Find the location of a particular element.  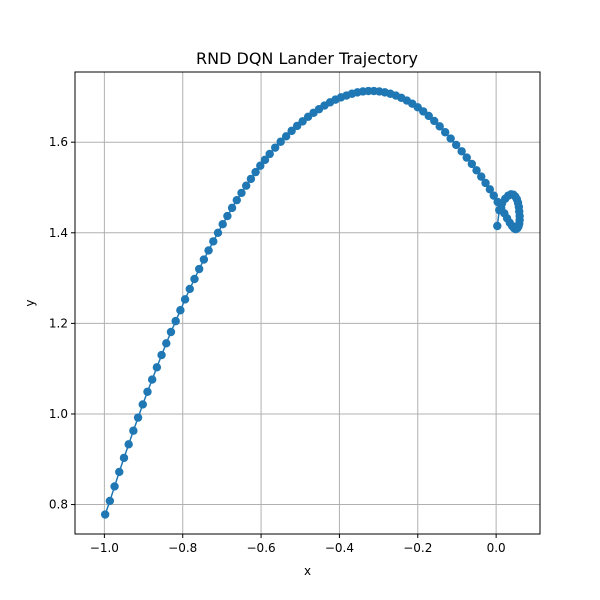

x-tick-label: −0.2 is located at coordinates (417, 548).